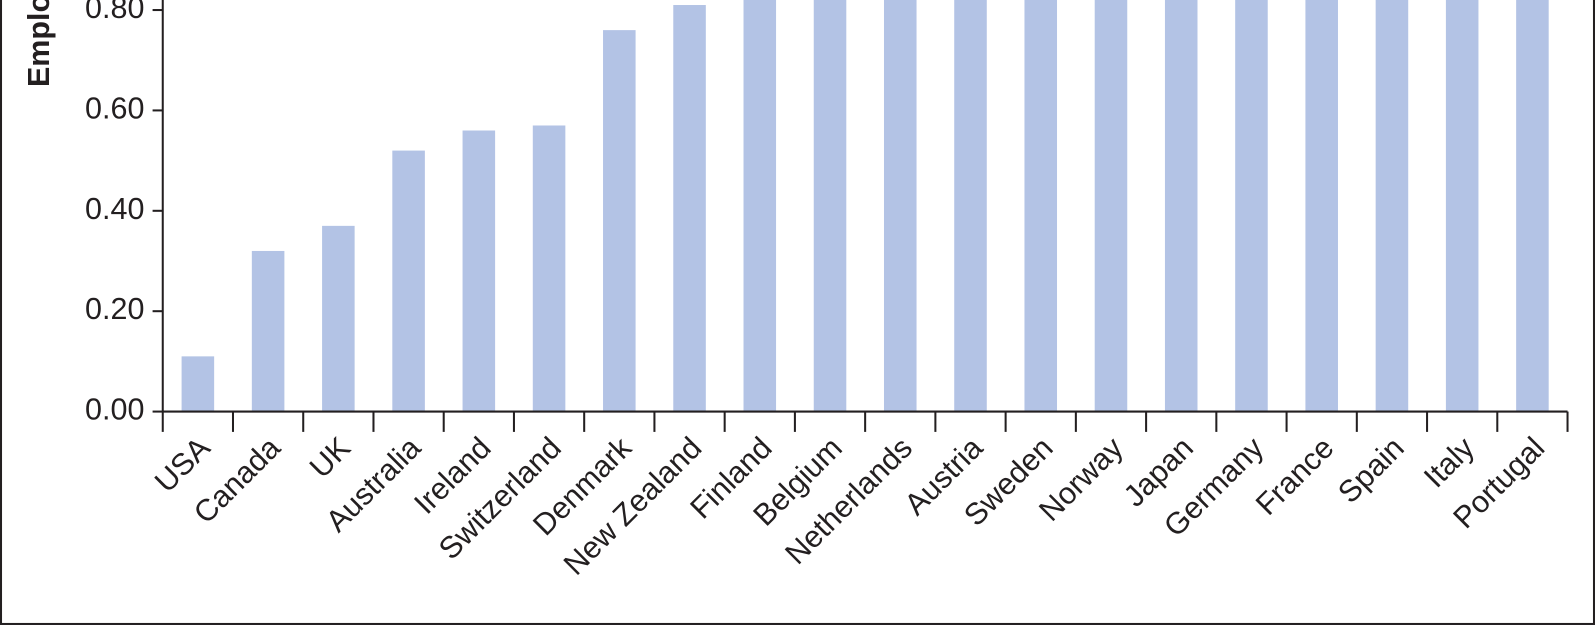 This screenshot has height=626, width=1595. What do you see at coordinates (114, 410) in the screenshot?
I see `y-tick-label: 0.00` at bounding box center [114, 410].